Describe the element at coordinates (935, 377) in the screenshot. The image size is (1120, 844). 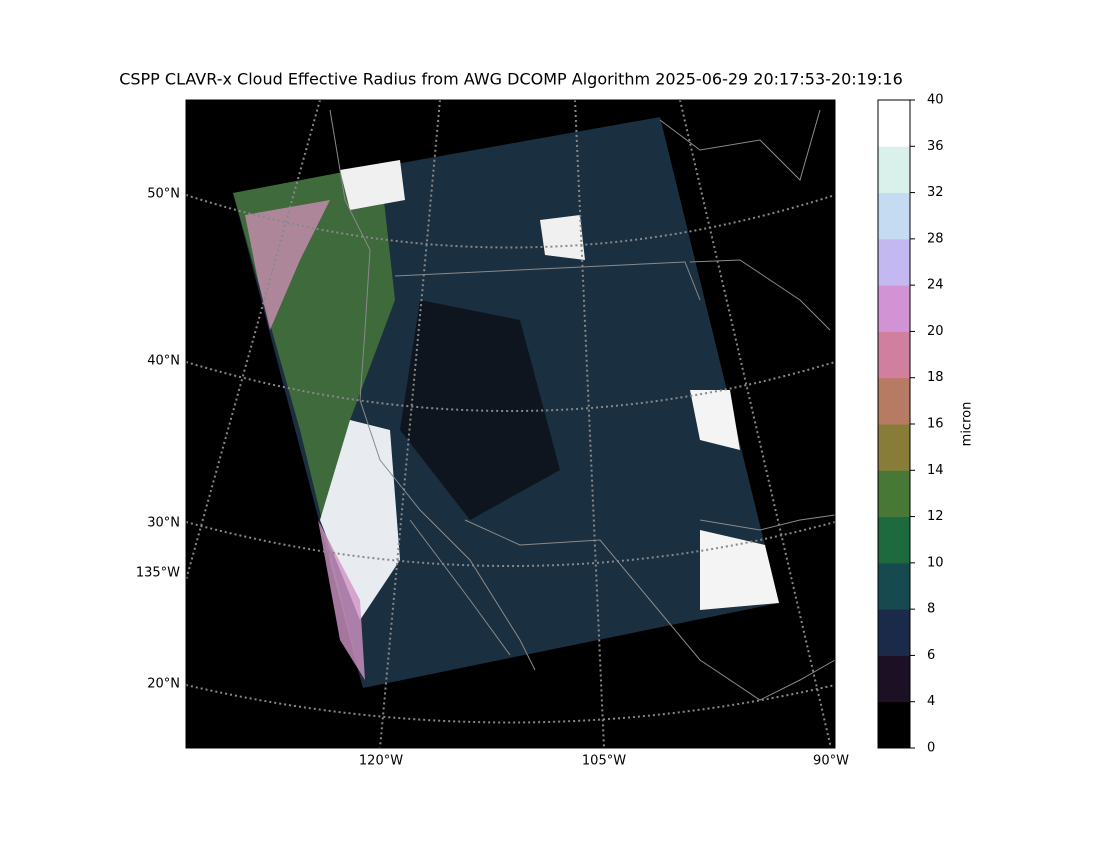
I see `colorbar-tick-label: 18` at that location.